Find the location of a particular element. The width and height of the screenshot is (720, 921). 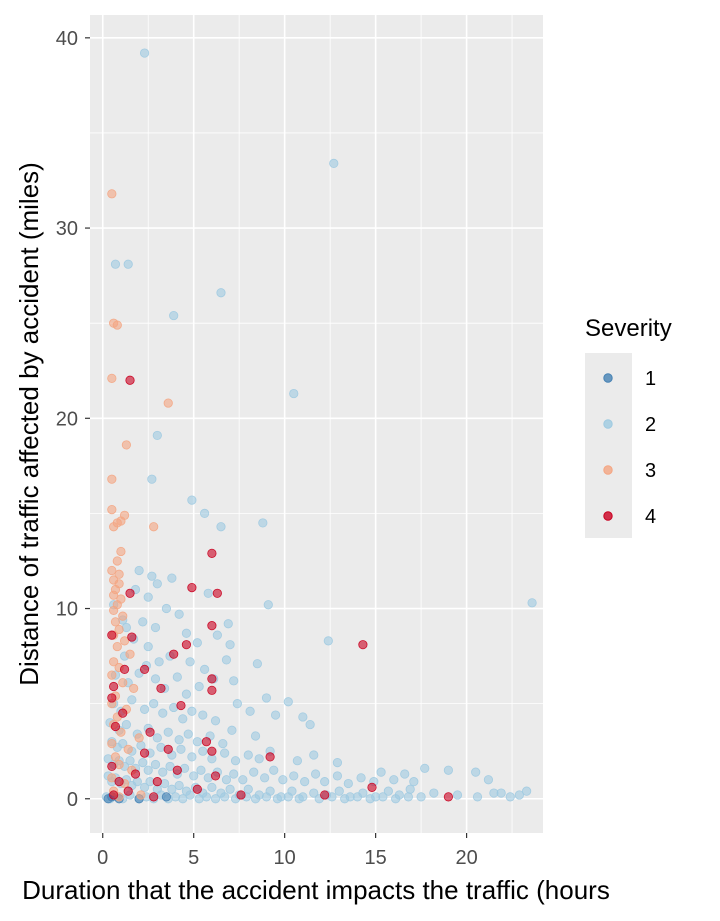

y-tick-label: 0 is located at coordinates (72, 800).